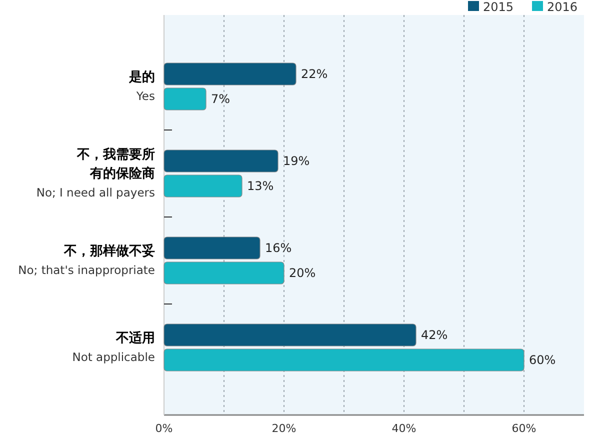 The height and width of the screenshot is (436, 594). What do you see at coordinates (498, 7) in the screenshot?
I see `legend-label: 2015` at bounding box center [498, 7].